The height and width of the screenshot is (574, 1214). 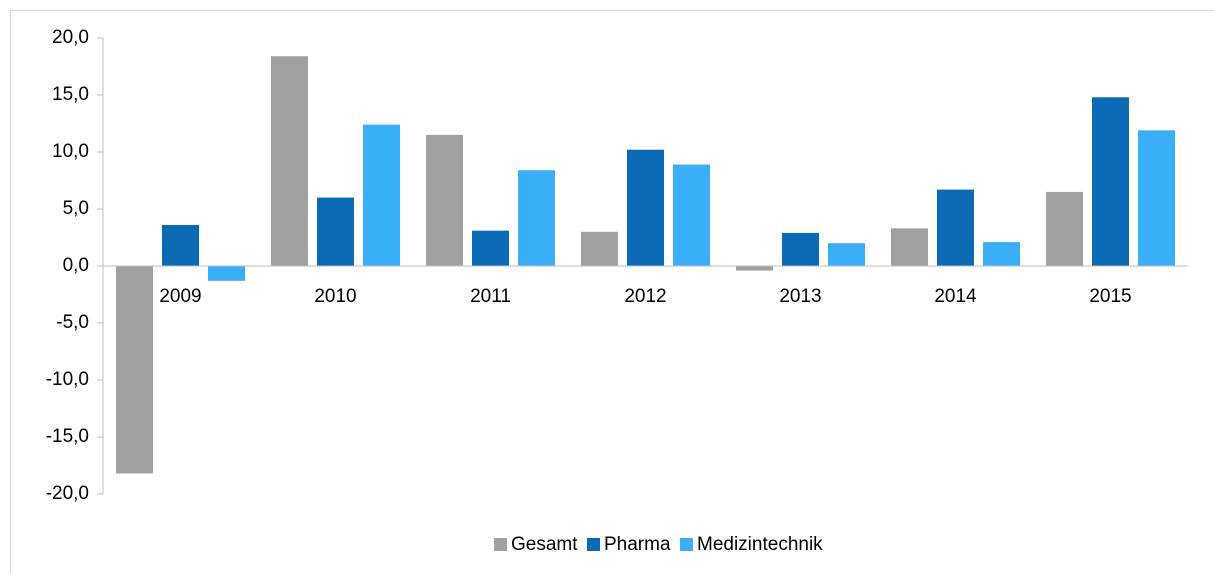 What do you see at coordinates (955, 296) in the screenshot?
I see `x-tick-label: 2014` at bounding box center [955, 296].